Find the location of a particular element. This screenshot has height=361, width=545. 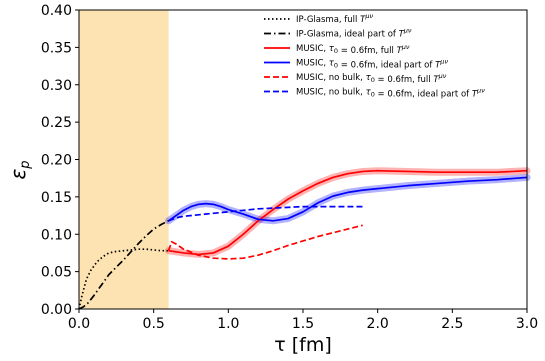

y-tick-label: 0.05 is located at coordinates (56, 273).